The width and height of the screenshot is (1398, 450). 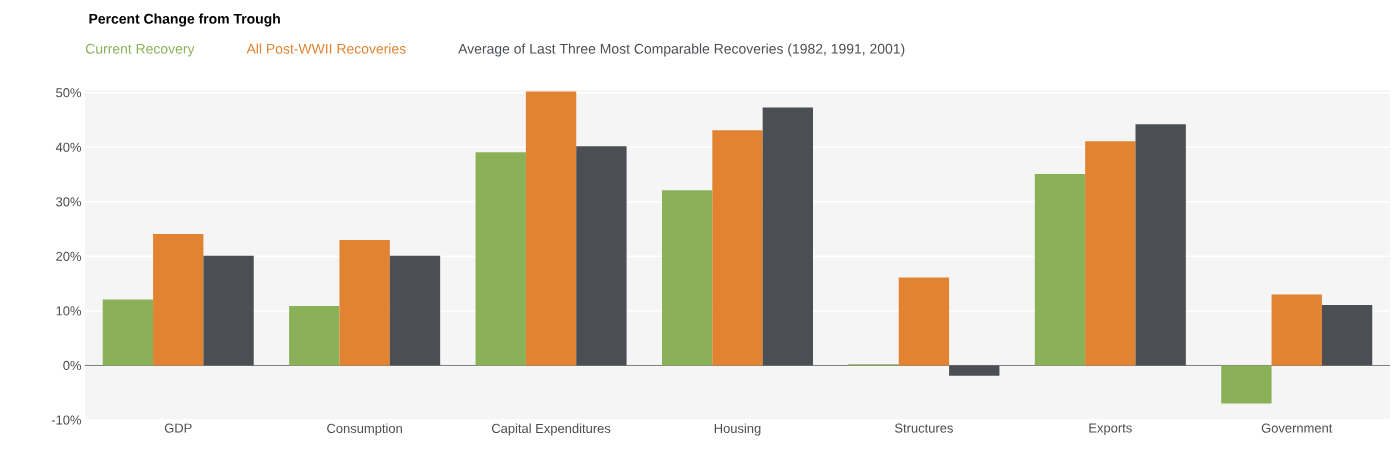 What do you see at coordinates (68, 147) in the screenshot?
I see `y-tick-label: 40%` at bounding box center [68, 147].